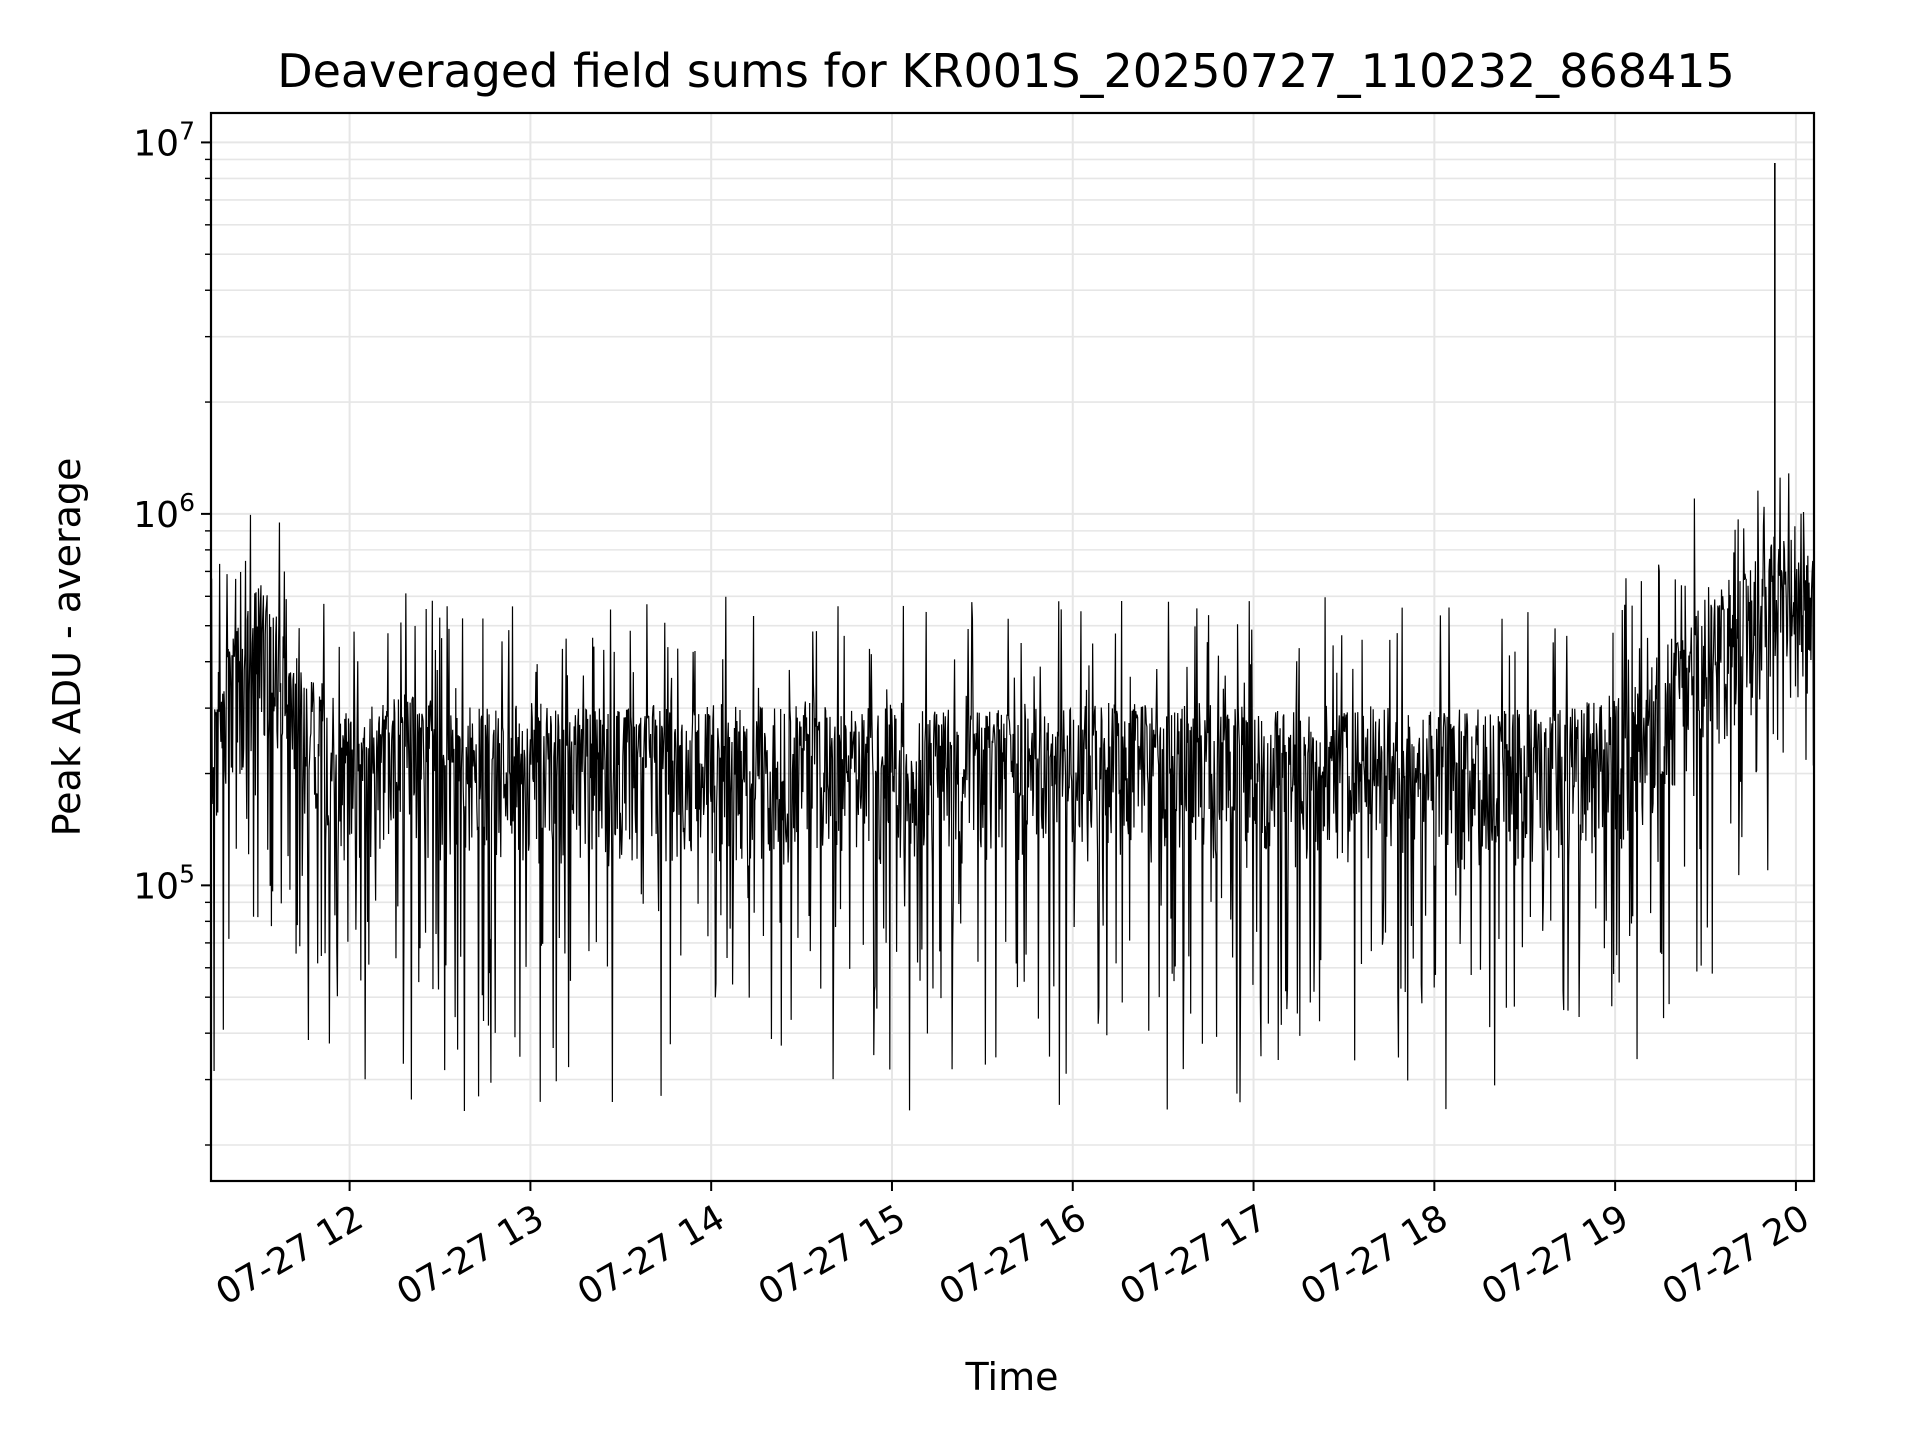 This screenshot has width=1920, height=1440. Describe the element at coordinates (1012, 1377) in the screenshot. I see `x-axis-label: Time` at that location.